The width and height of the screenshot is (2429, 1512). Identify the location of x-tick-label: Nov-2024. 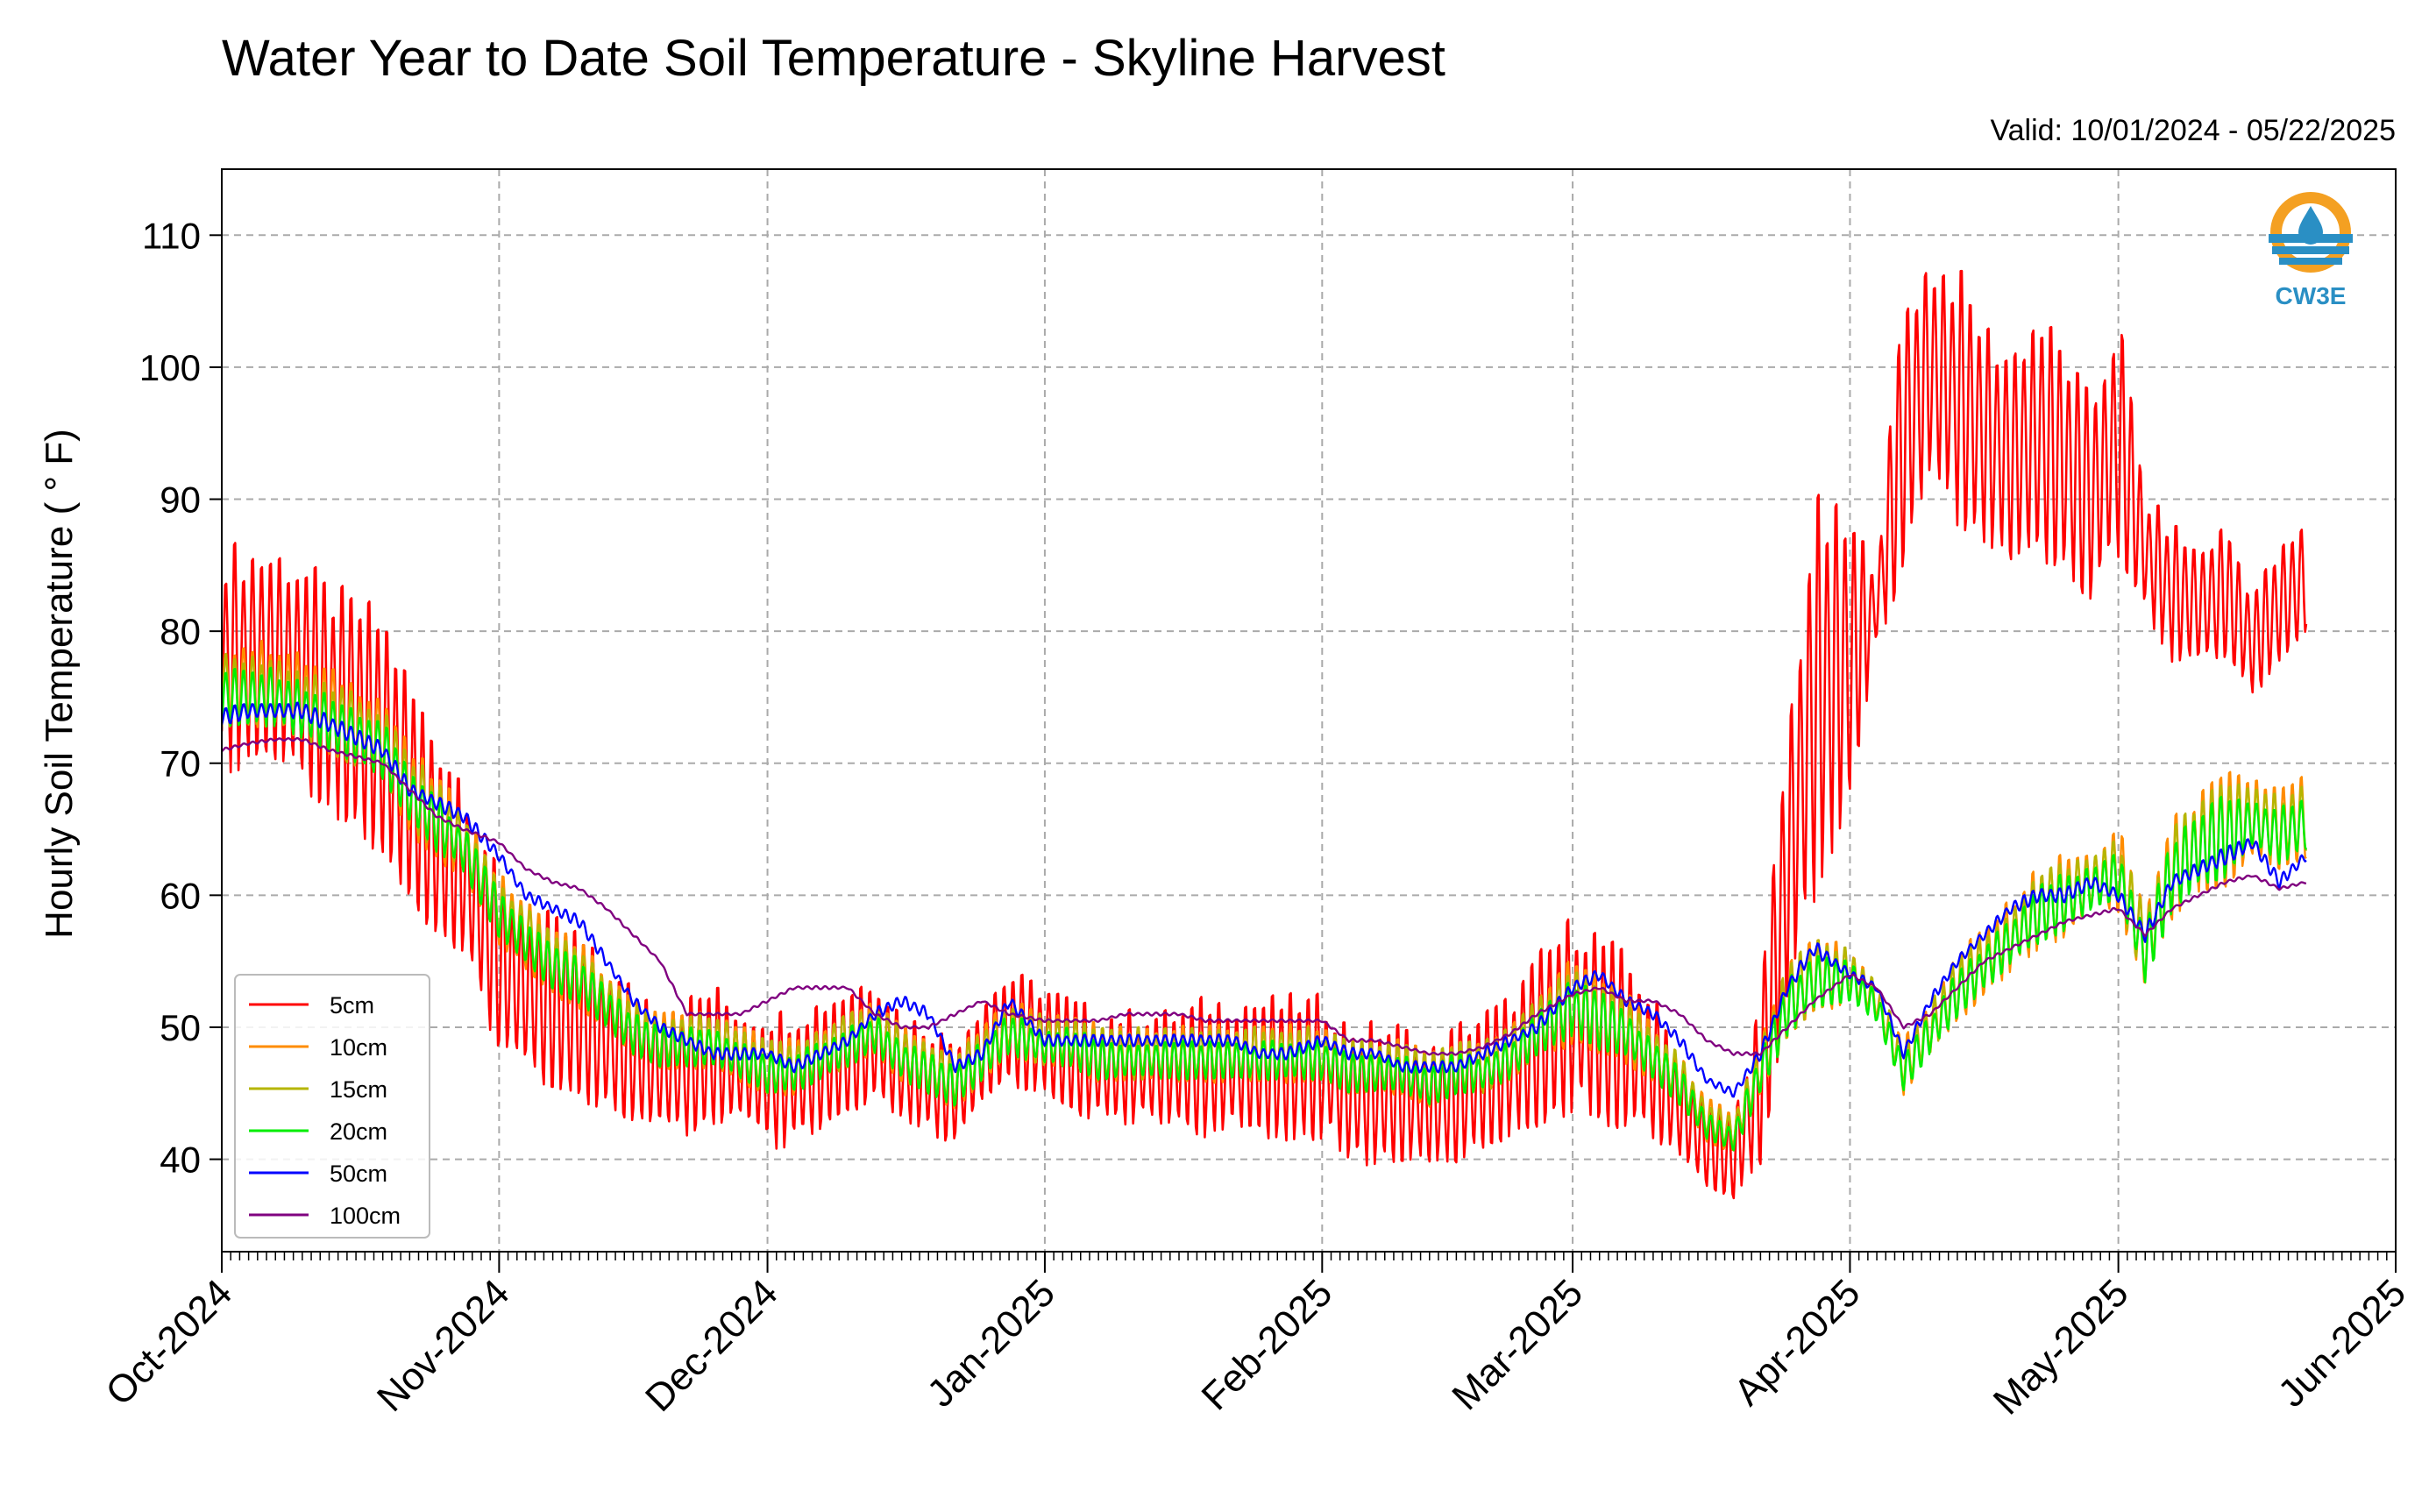
(444, 1345).